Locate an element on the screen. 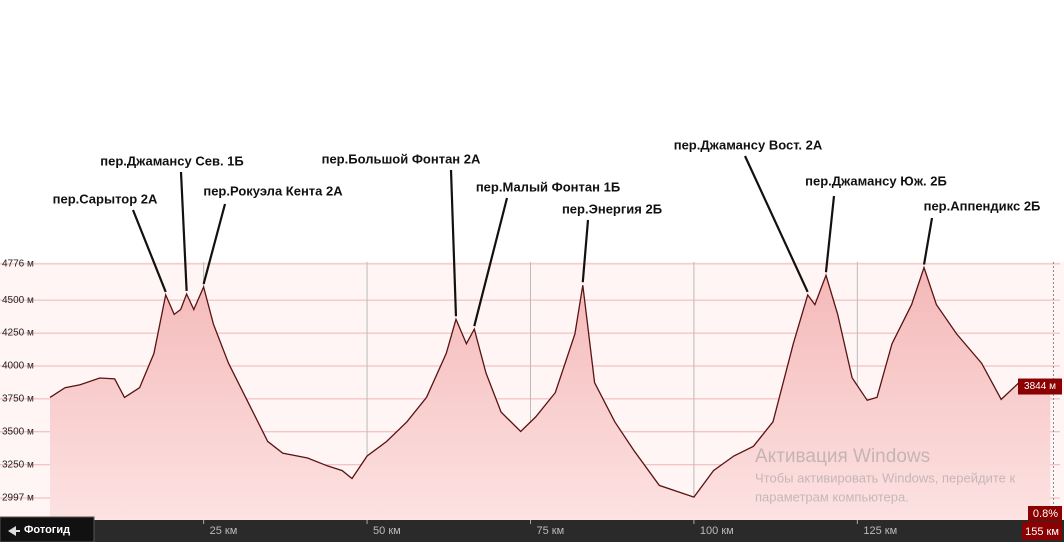  watermark-title: Активация Windows is located at coordinates (842, 456).